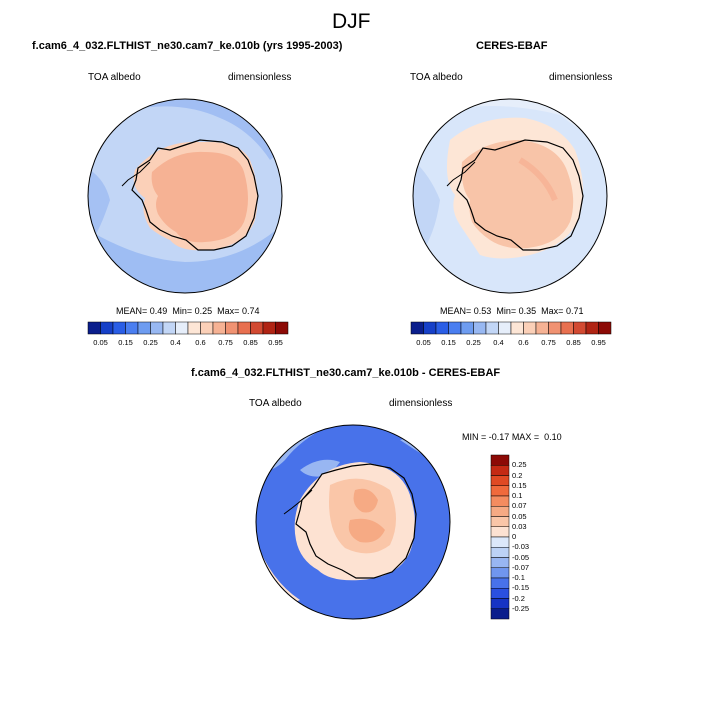 This screenshot has height=701, width=701. I want to click on obs-colorbar-tick: 0.25, so click(473, 342).